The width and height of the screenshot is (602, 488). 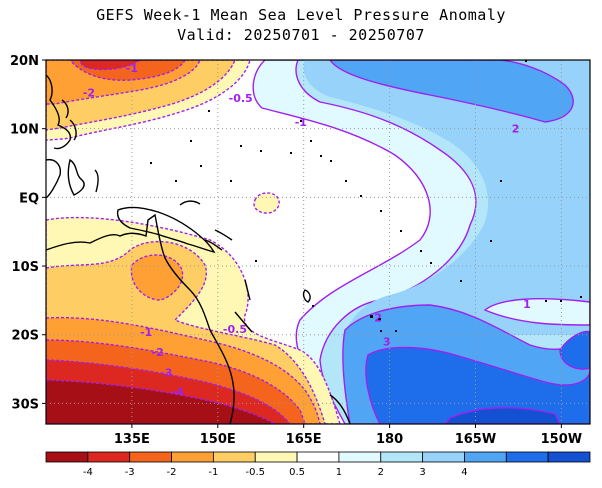 What do you see at coordinates (422, 472) in the screenshot?
I see `colorbar-tick-label: 3` at bounding box center [422, 472].